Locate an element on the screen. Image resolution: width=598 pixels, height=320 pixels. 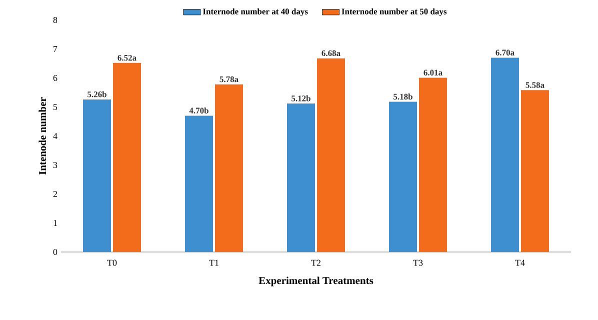
y-tick-label: 7 is located at coordinates (56, 49).